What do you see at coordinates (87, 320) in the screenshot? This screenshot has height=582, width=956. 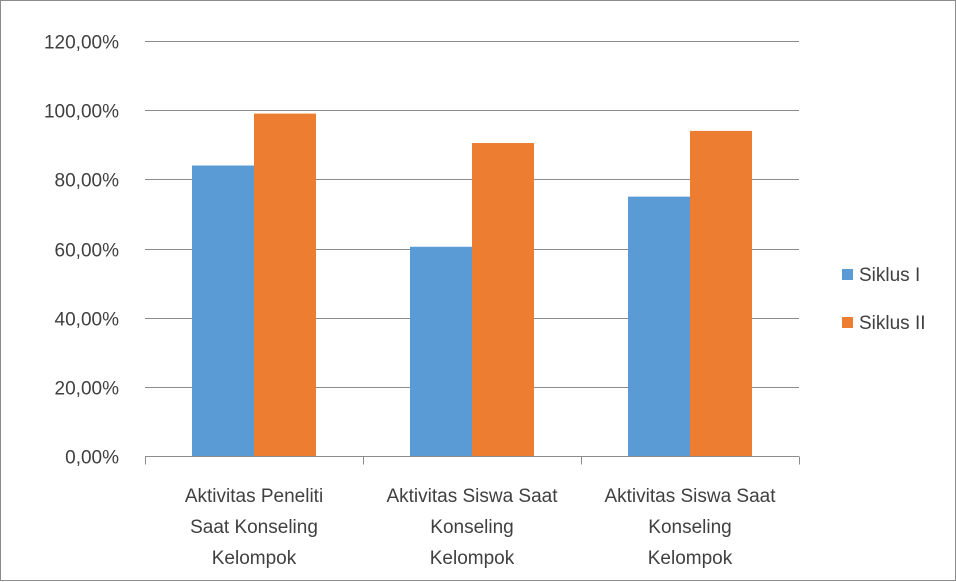 I see `y-tick-label: 40,00%` at bounding box center [87, 320].